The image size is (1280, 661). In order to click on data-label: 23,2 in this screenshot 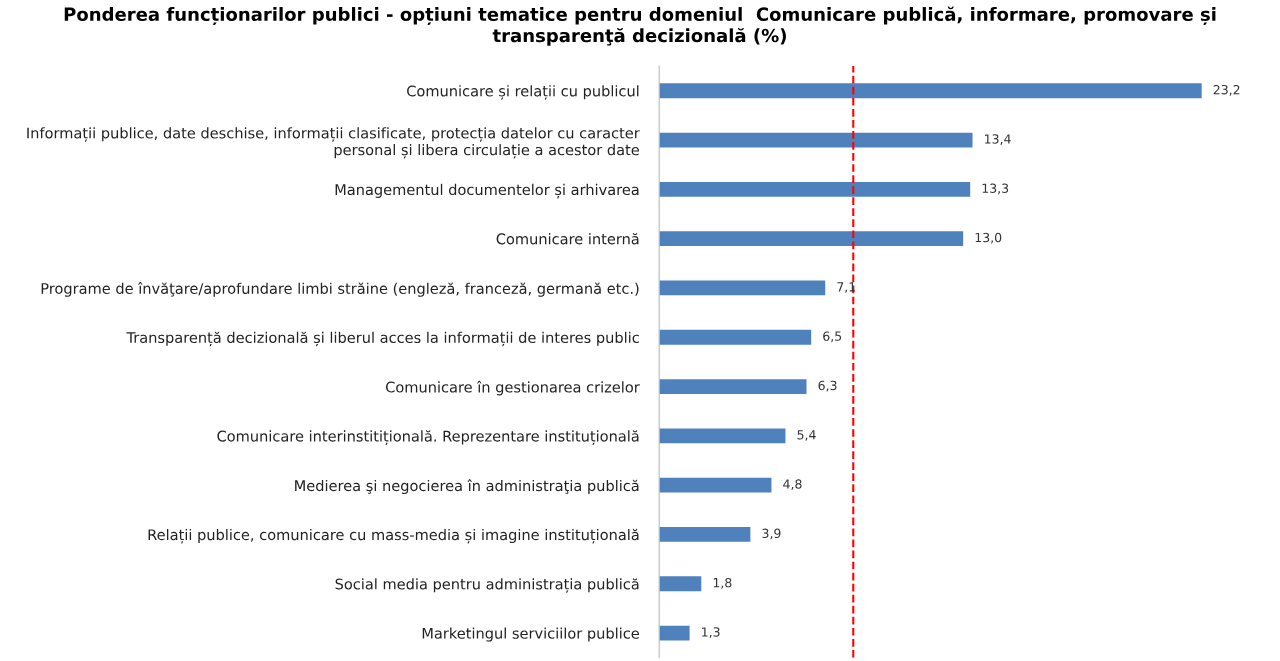, I will do `click(1226, 90)`.